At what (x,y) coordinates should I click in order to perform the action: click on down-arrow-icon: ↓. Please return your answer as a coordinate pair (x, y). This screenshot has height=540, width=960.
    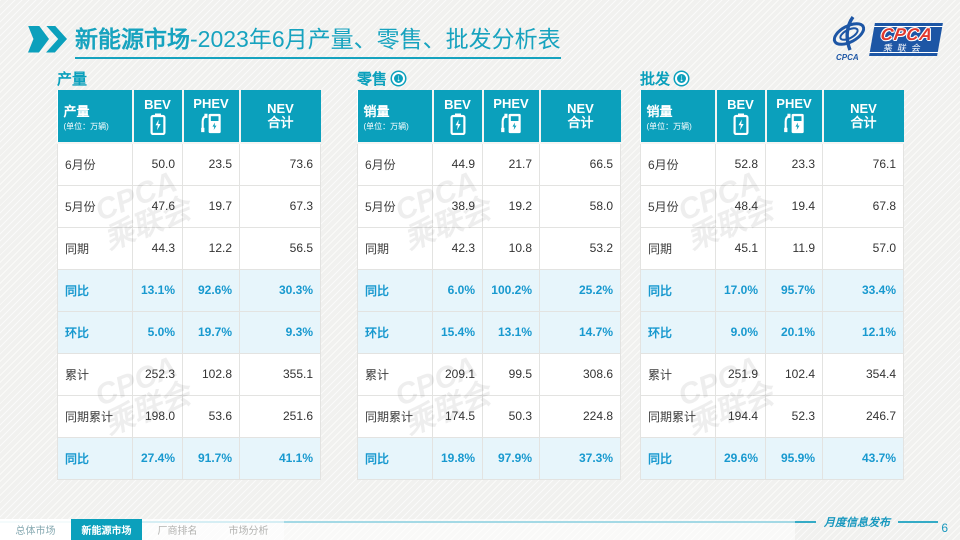
    Looking at the image, I should click on (682, 78).